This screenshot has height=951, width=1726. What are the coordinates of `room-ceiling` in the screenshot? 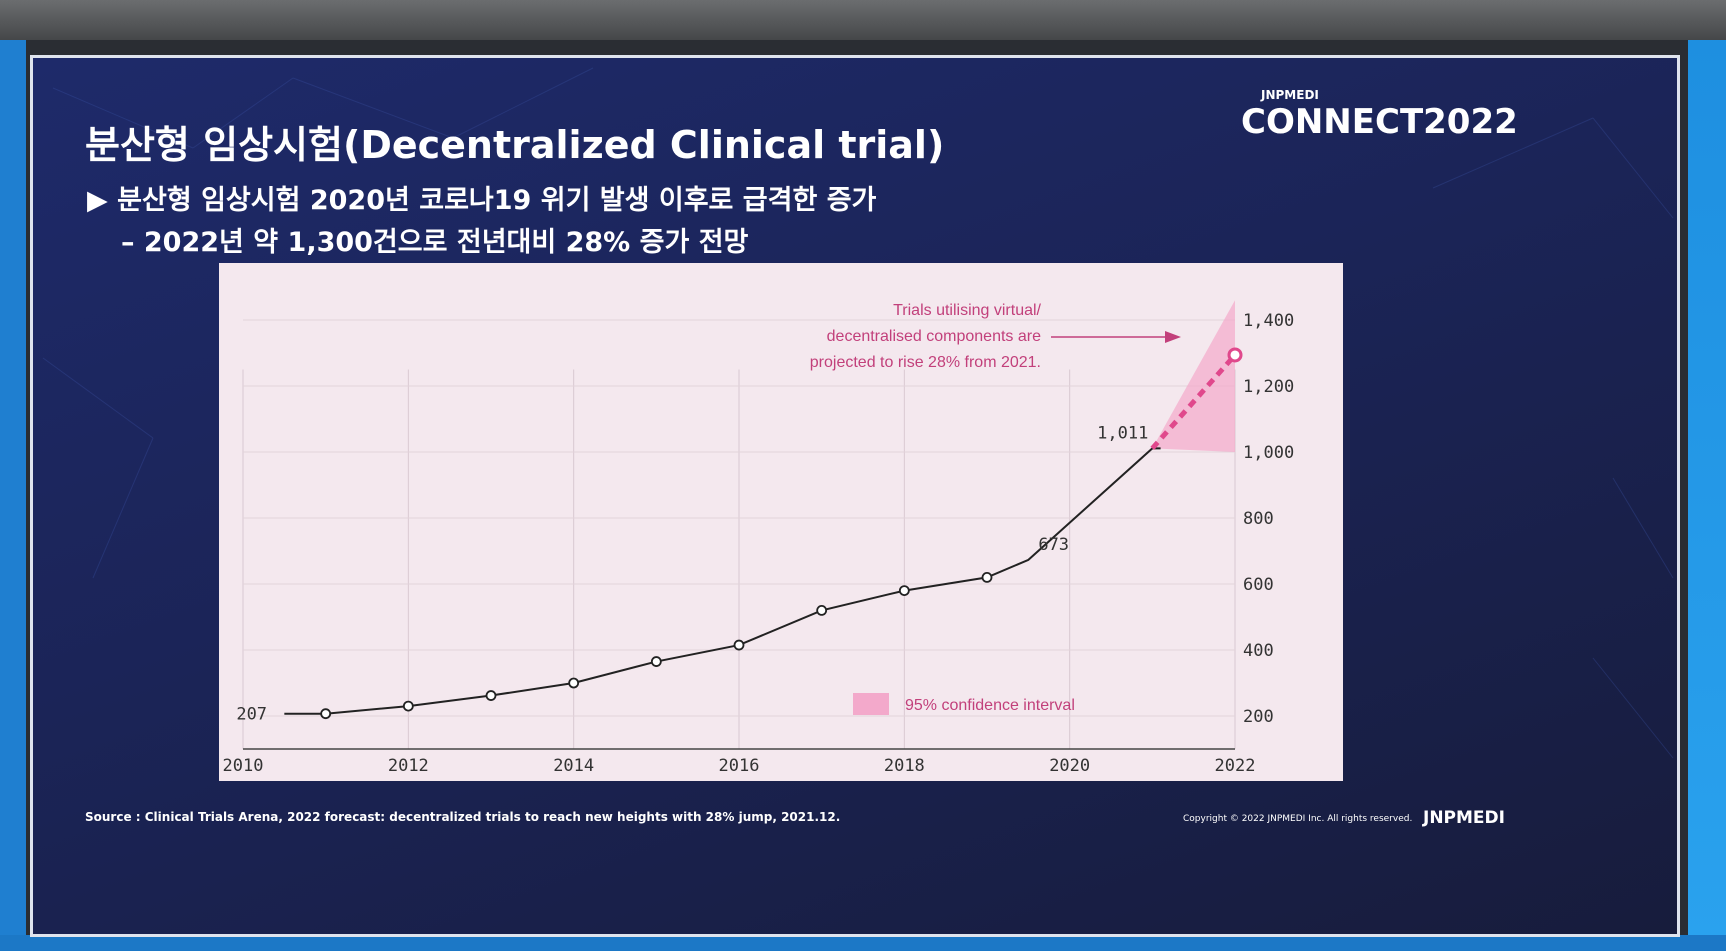 It's located at (863, 20).